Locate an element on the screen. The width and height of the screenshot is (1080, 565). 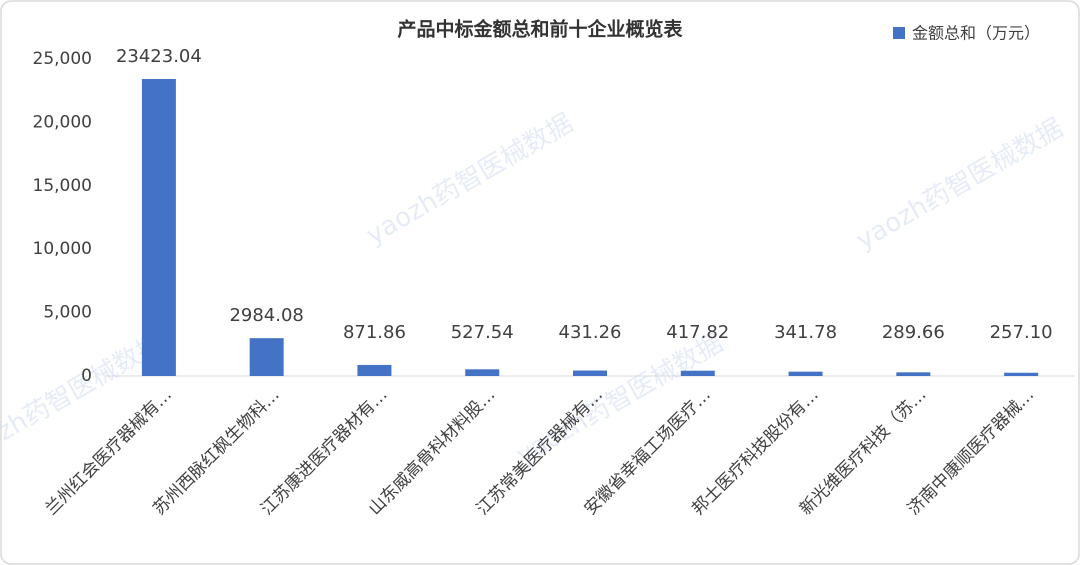
legend-label: 金额总和（万元） is located at coordinates (976, 33).